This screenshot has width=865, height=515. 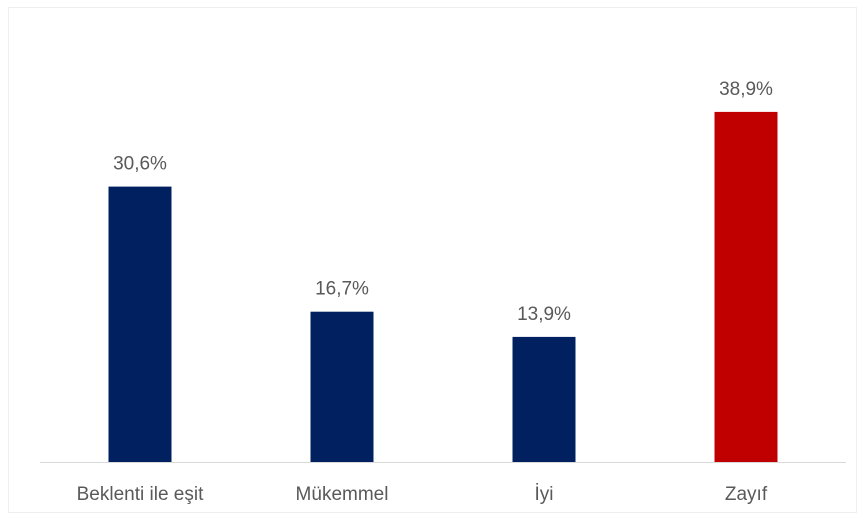 What do you see at coordinates (342, 289) in the screenshot?
I see `value-label-2: 16,7%` at bounding box center [342, 289].